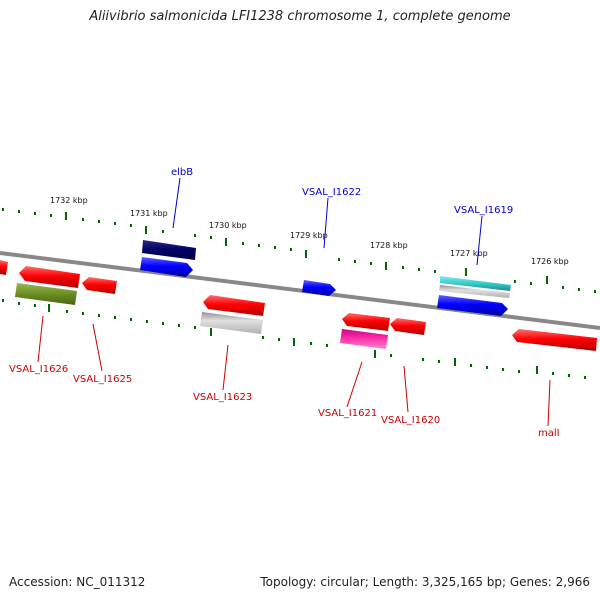 This screenshot has height=600, width=600. Describe the element at coordinates (182, 172) in the screenshot. I see `gene-label-elbB: elbB` at that location.